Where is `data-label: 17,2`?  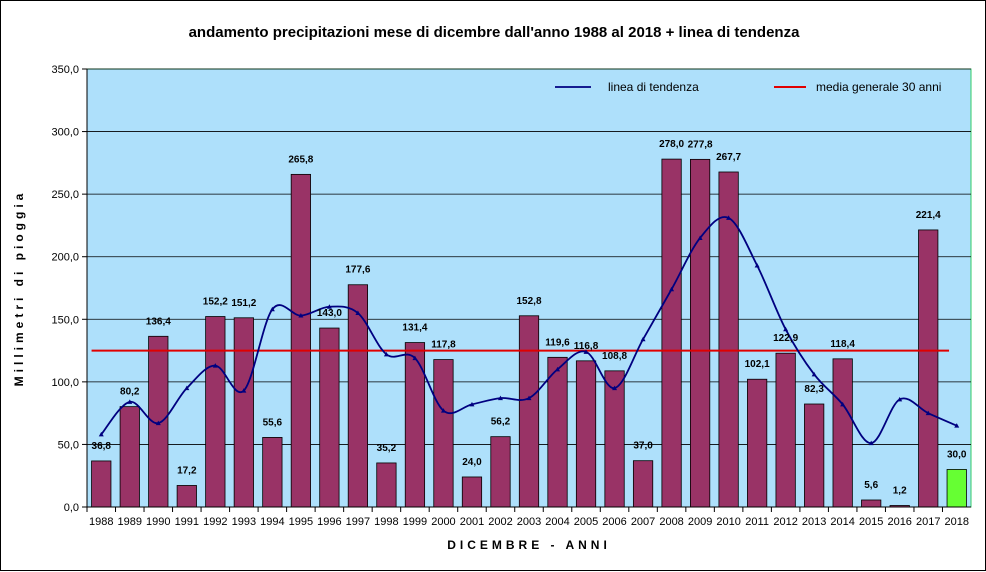 data-label: 17,2 is located at coordinates (187, 470).